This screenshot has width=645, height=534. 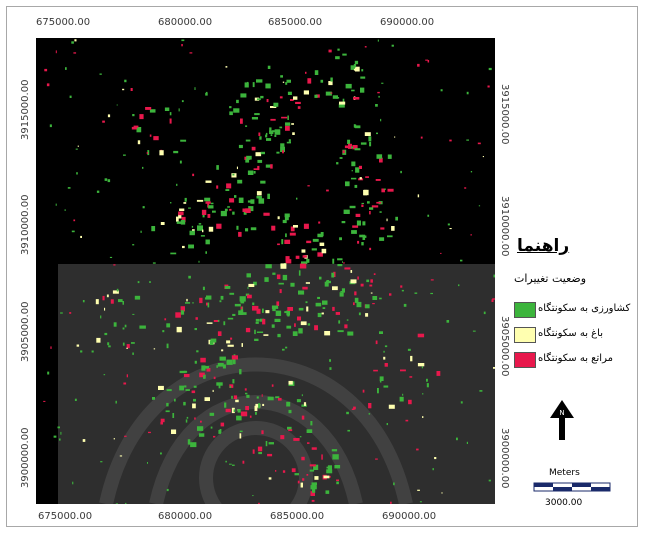 What do you see at coordinates (25, 457) in the screenshot?
I see `y-tick-left-4: 3900000.00` at bounding box center [25, 457].